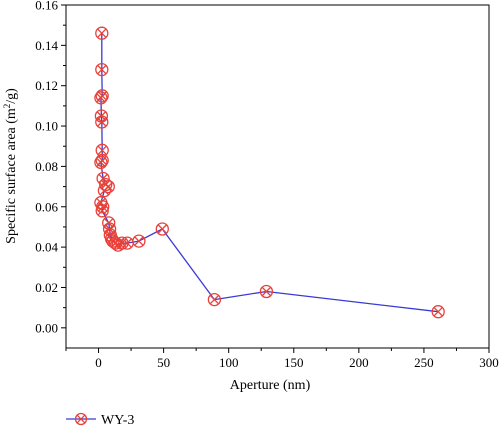 Image resolution: width=500 pixels, height=427 pixels. I want to click on y-tick-label: 0.06, so click(46, 206).